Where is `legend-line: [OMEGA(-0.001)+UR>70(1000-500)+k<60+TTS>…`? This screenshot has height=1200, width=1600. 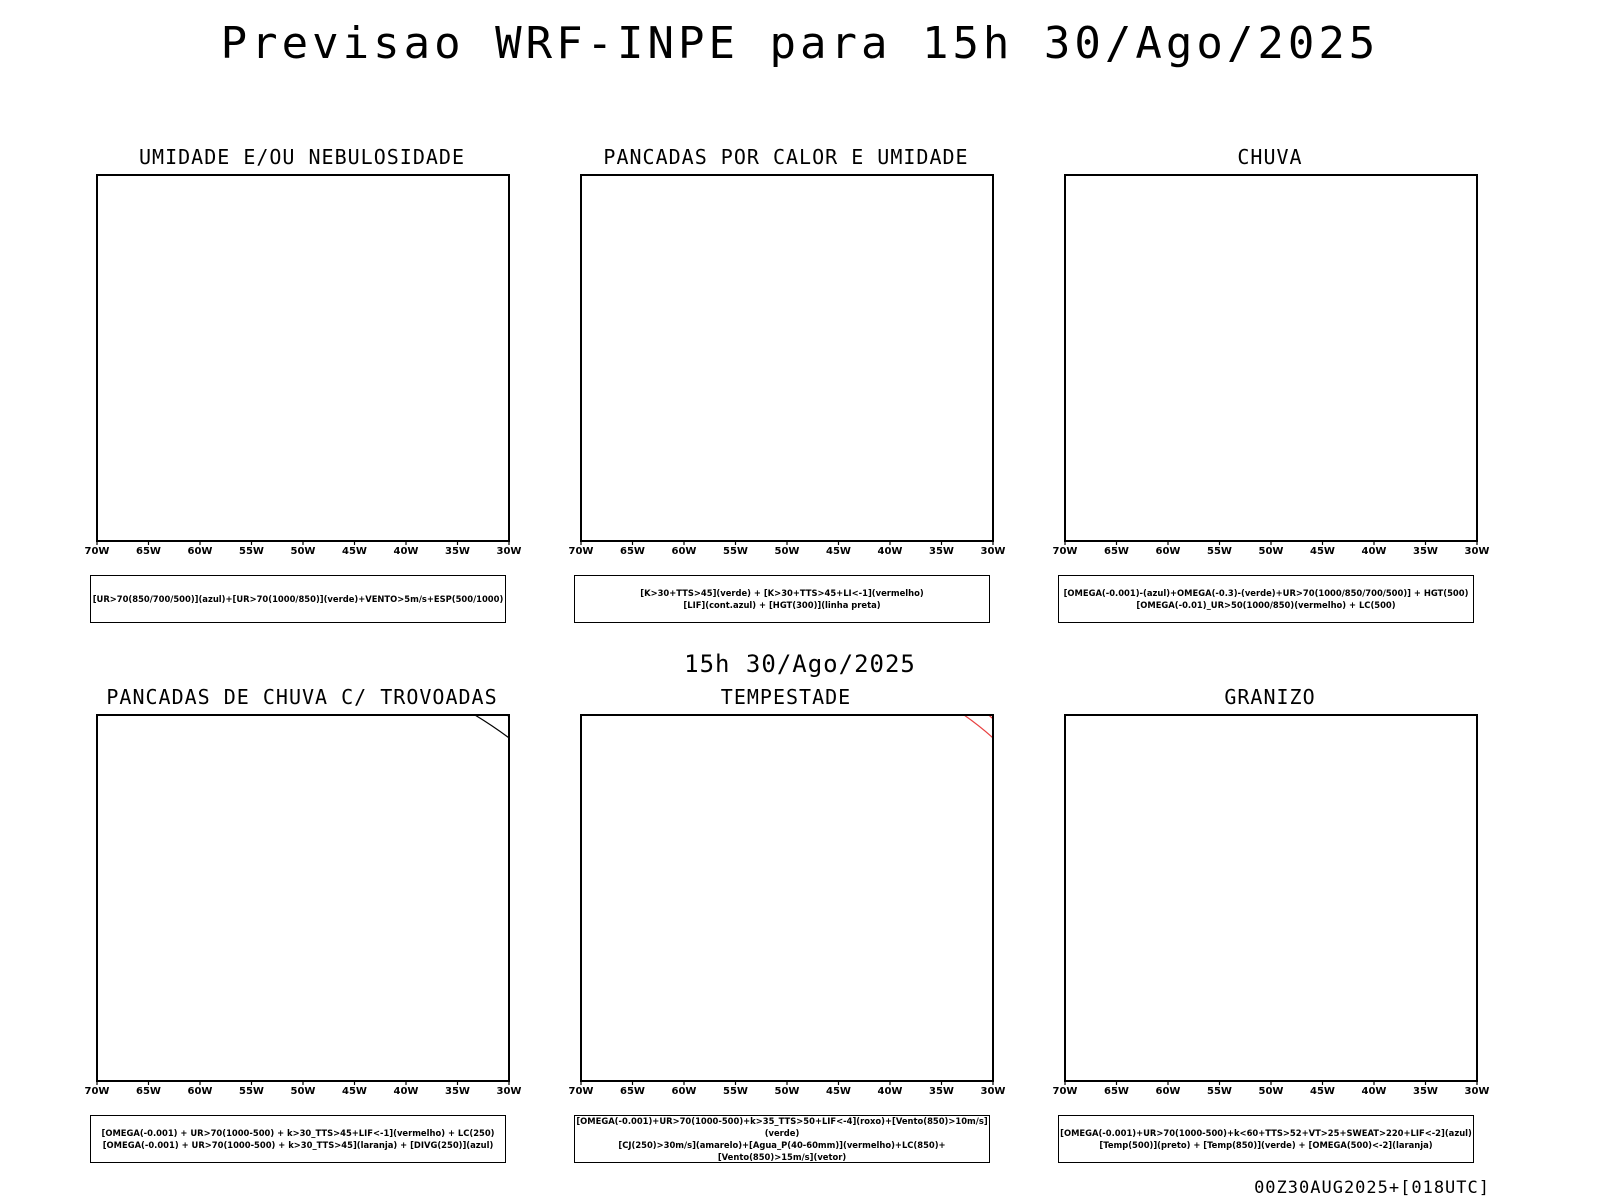 legend-line: [OMEGA(-0.001)+UR>70(1000-500)+k<60+TTS>… is located at coordinates (1266, 1133).